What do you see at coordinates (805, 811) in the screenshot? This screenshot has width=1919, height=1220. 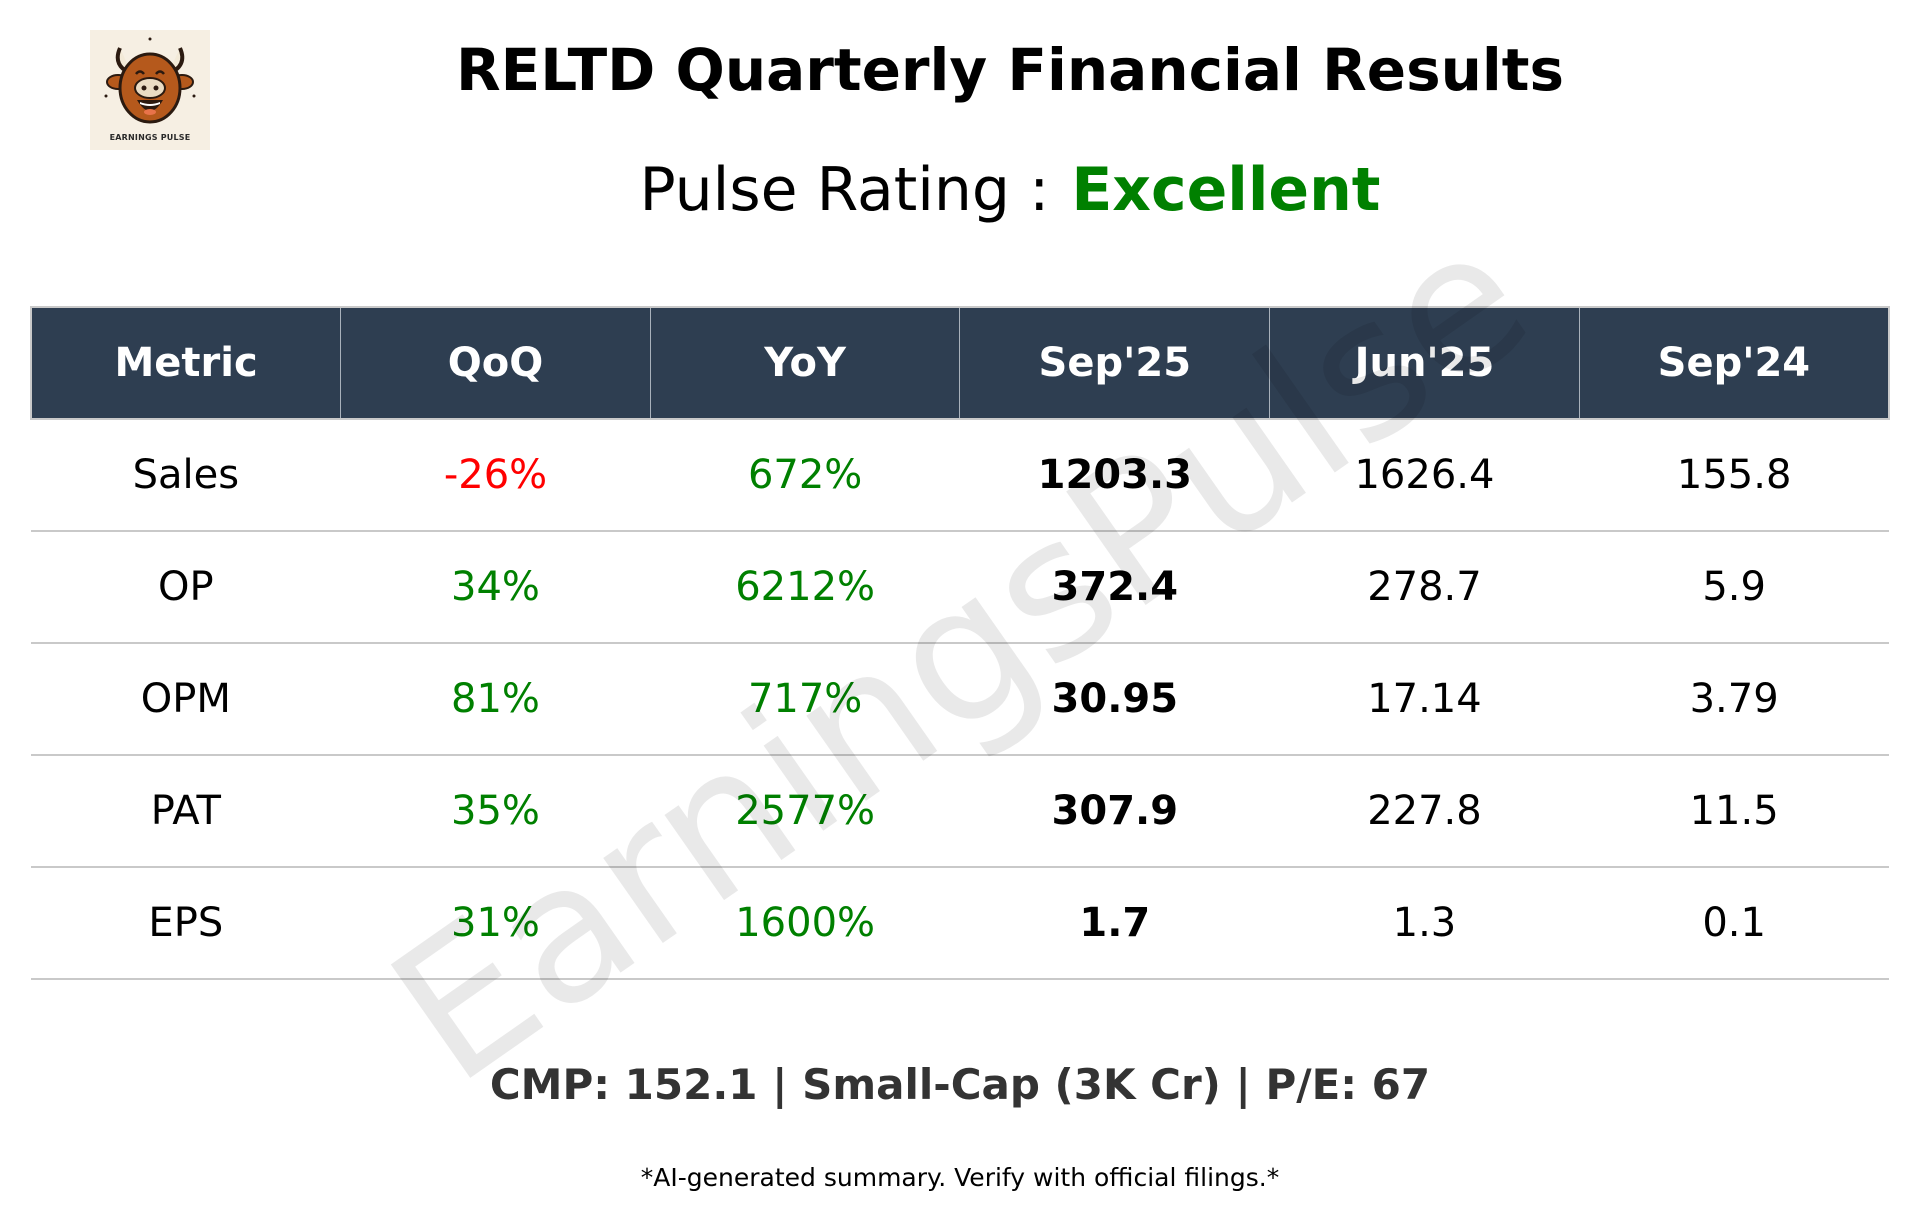 I see `yoy-cell: 2577%` at bounding box center [805, 811].